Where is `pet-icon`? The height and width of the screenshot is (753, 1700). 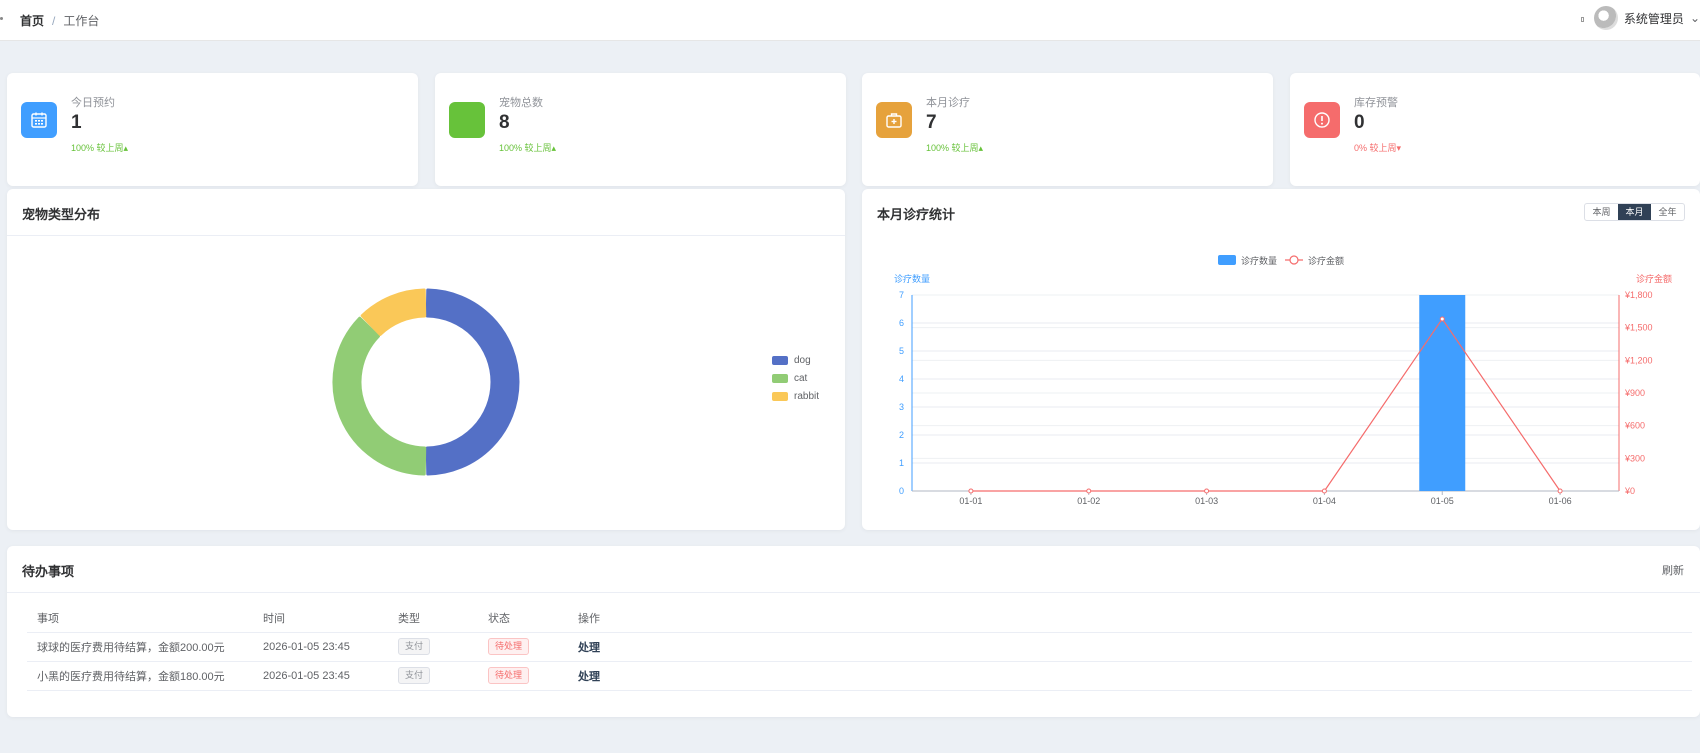 pet-icon is located at coordinates (467, 120).